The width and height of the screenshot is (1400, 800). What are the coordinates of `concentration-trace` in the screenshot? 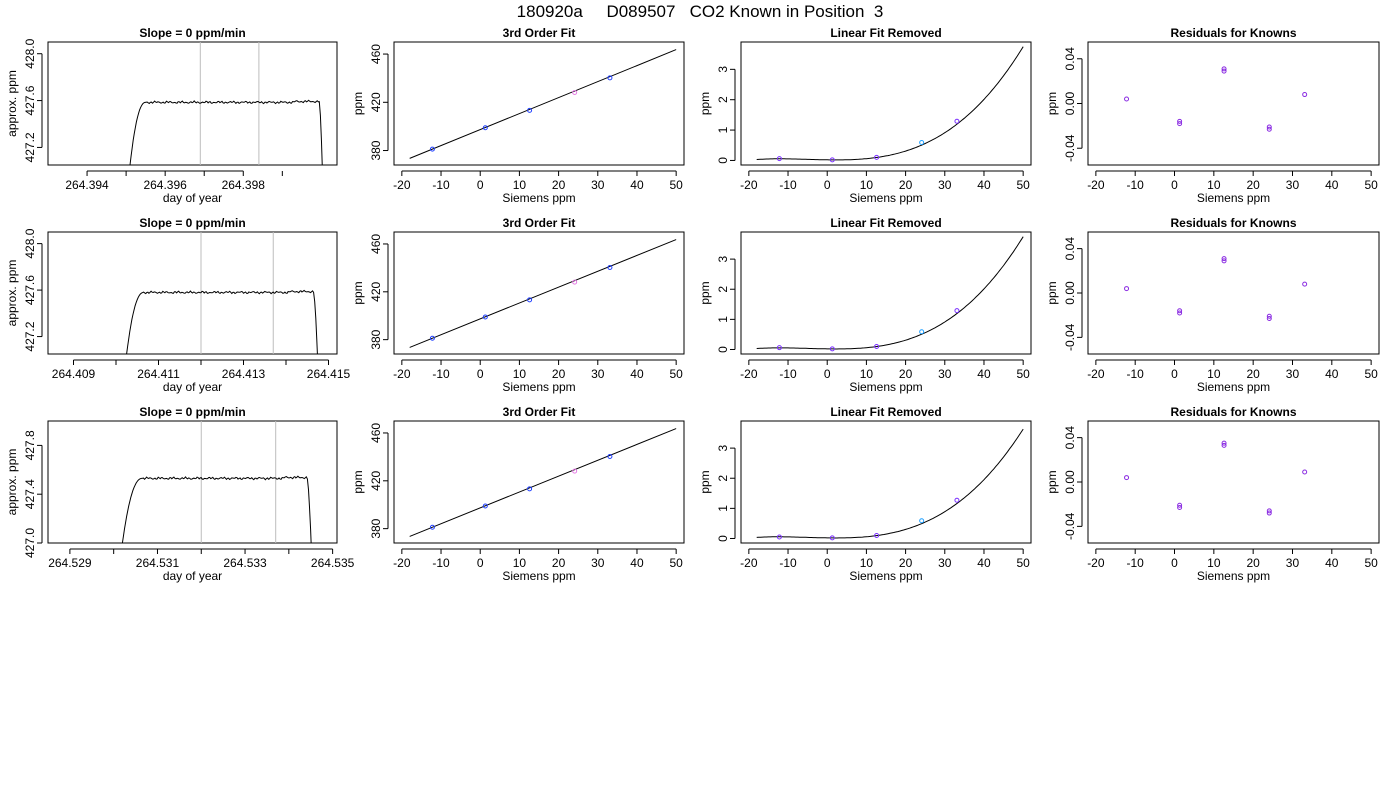 It's located at (222, 321).